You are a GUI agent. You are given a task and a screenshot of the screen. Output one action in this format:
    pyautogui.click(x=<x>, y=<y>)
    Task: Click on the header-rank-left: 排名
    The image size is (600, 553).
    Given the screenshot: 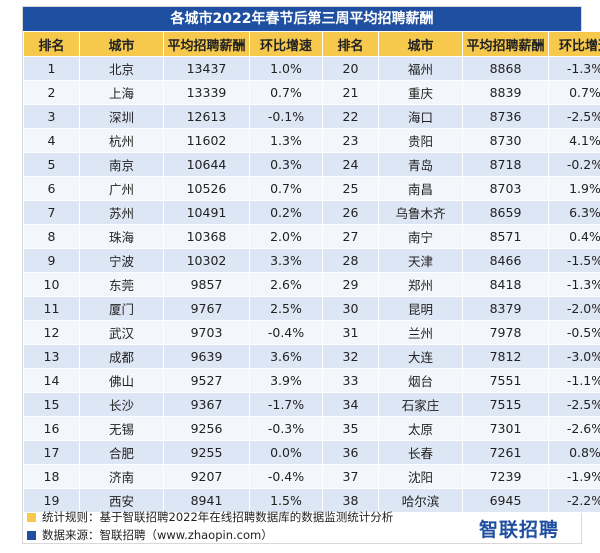 What is the action you would take?
    pyautogui.click(x=51, y=44)
    